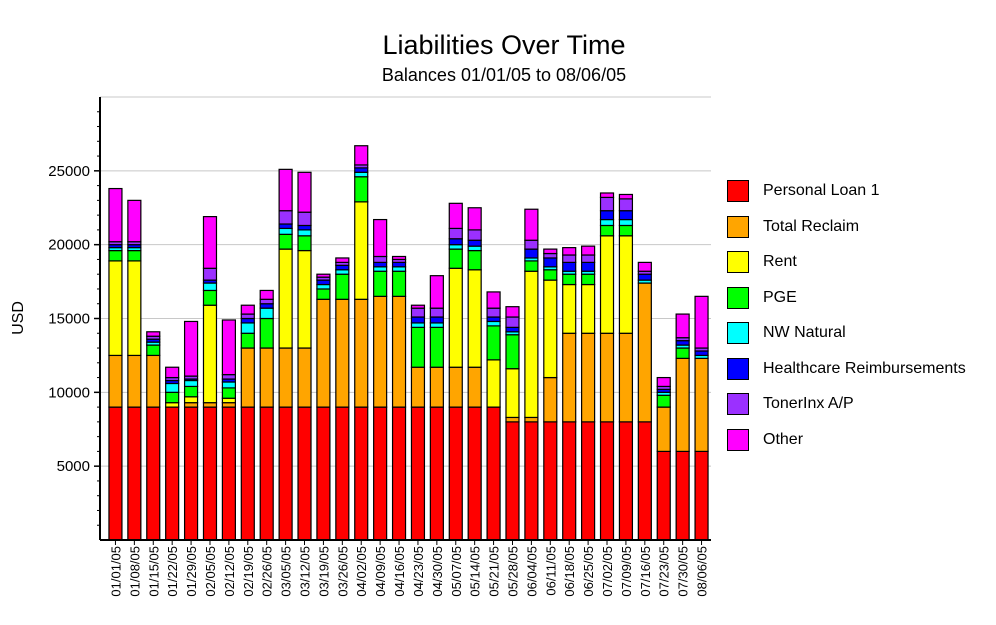  What do you see at coordinates (811, 226) in the screenshot?
I see `legend-label: Total Reclaim` at bounding box center [811, 226].